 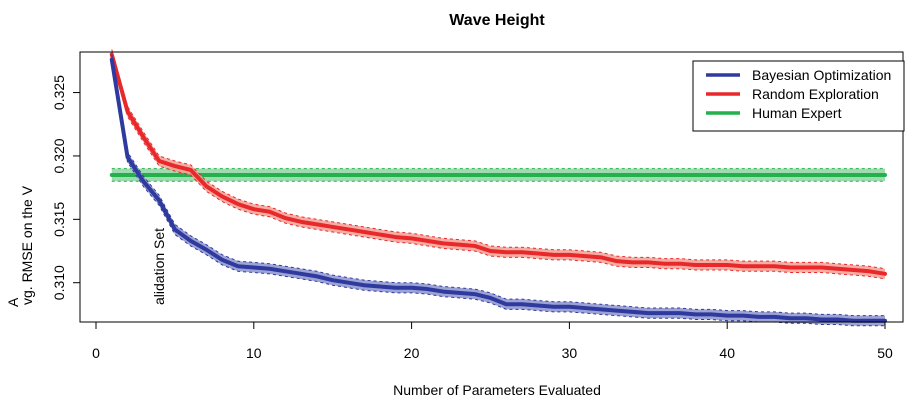 I want to click on x-tick-label-0: 0, so click(x=96, y=353).